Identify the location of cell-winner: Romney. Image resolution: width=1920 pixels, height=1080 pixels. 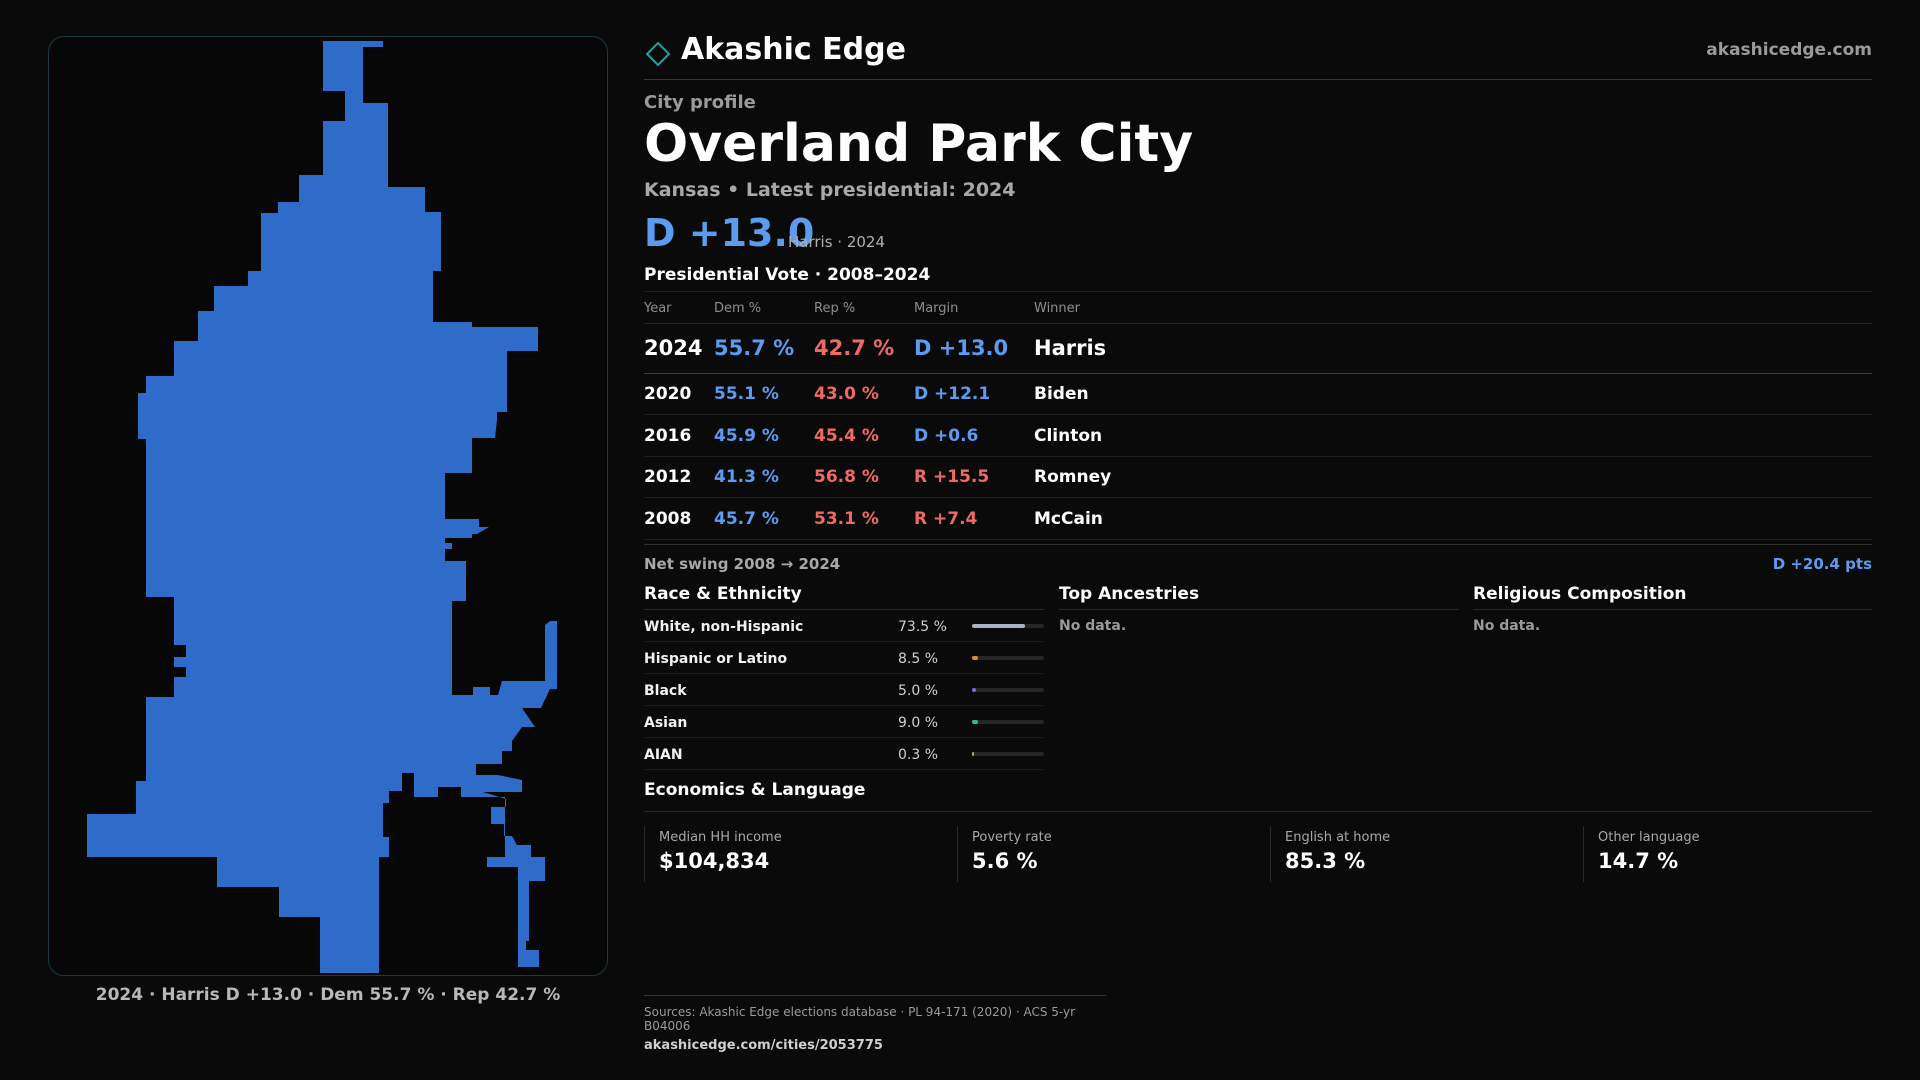
(1453, 477).